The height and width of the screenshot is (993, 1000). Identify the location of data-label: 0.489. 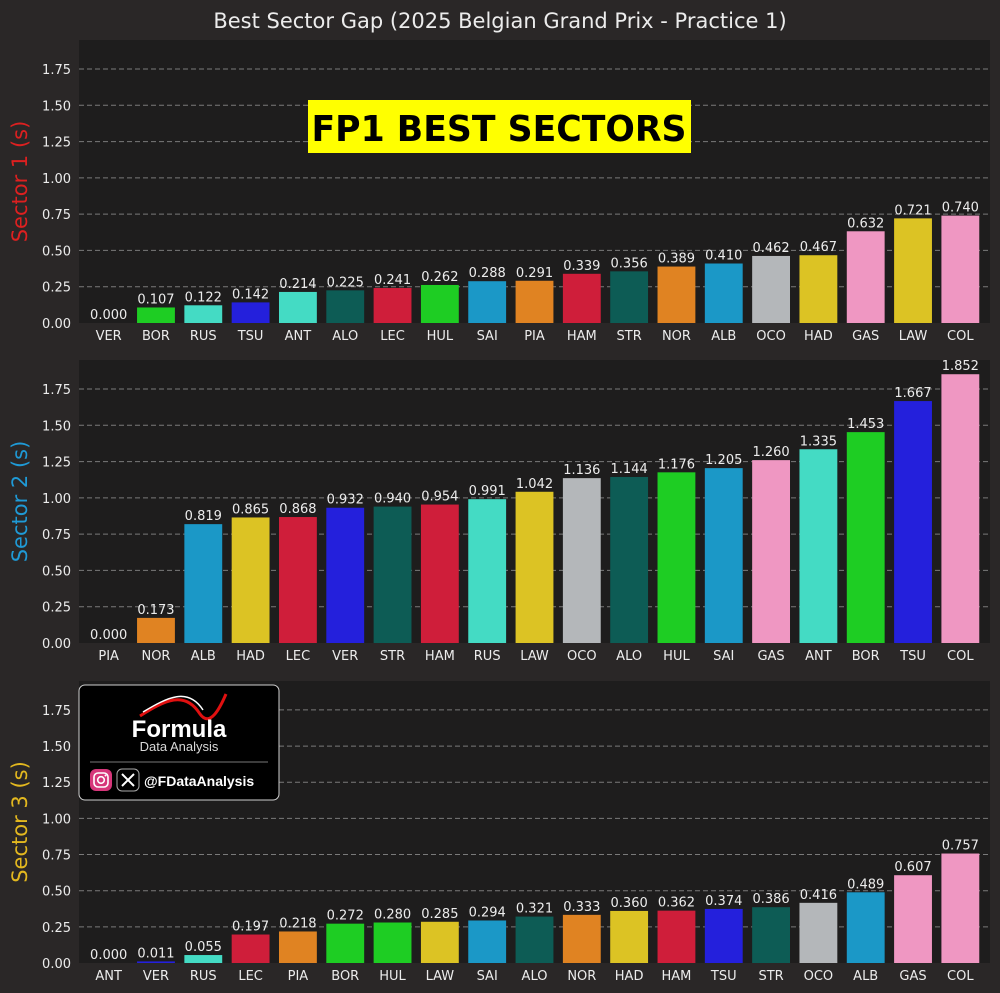
(865, 884).